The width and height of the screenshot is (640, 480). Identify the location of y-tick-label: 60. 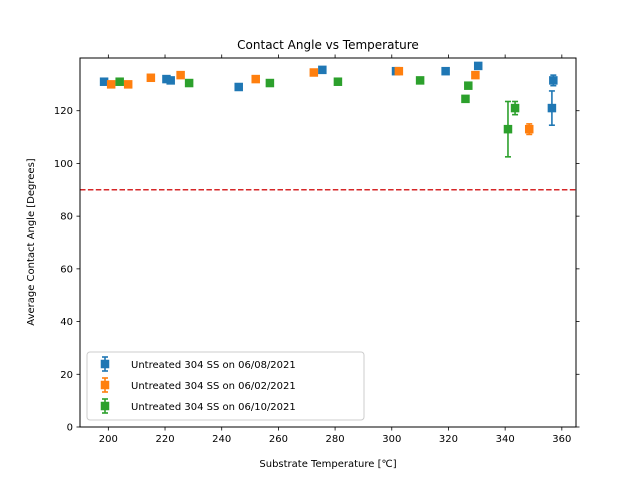
(66, 269).